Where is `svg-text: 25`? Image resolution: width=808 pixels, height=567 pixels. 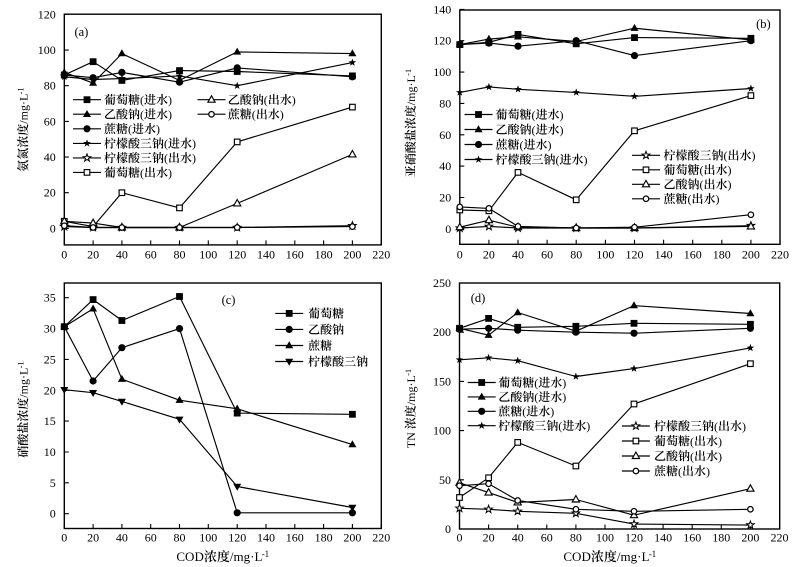
svg-text: 25 is located at coordinates (50, 359).